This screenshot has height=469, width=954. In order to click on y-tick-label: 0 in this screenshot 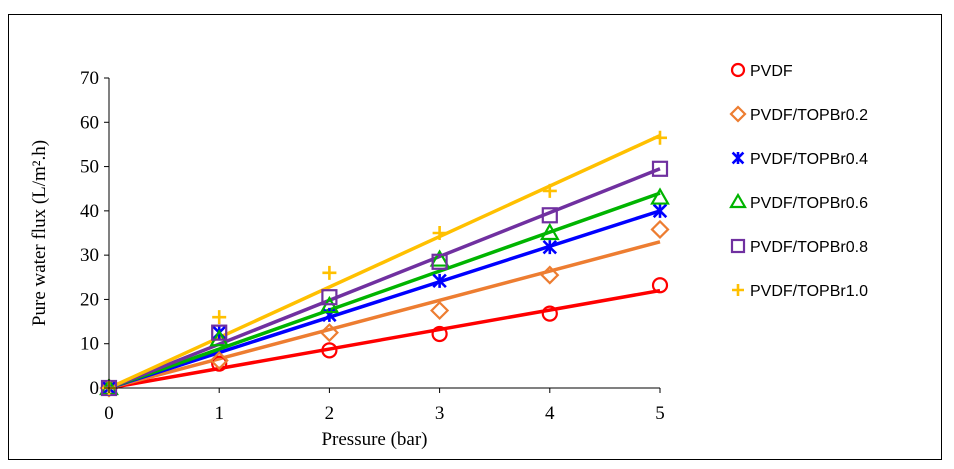, I will do `click(95, 388)`.